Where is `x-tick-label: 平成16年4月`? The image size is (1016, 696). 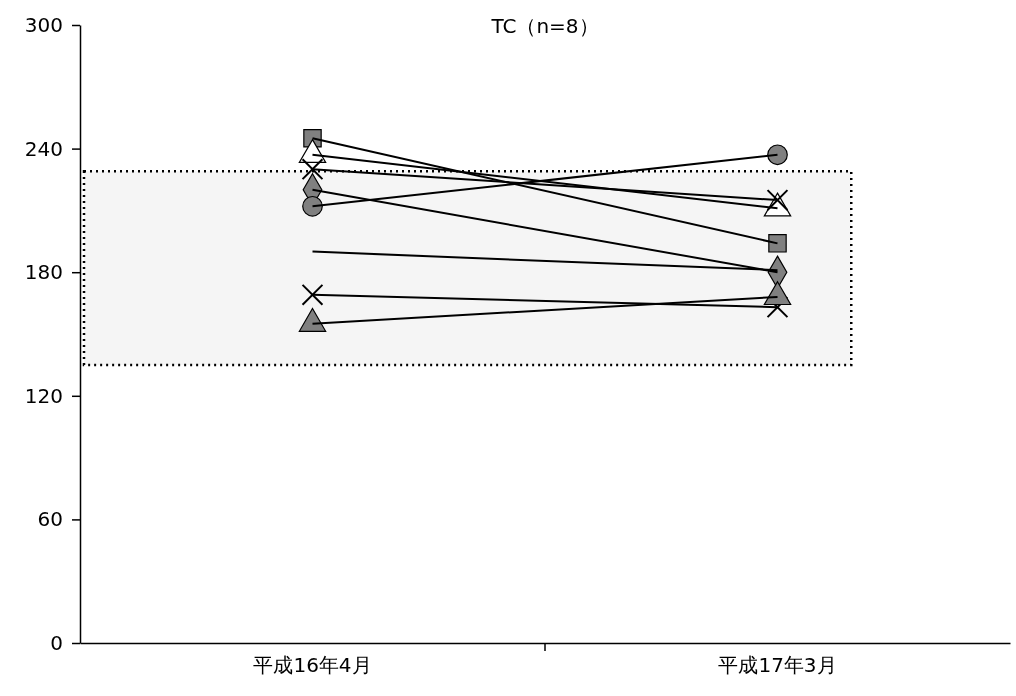 x-tick-label: 平成16年4月 is located at coordinates (312, 665).